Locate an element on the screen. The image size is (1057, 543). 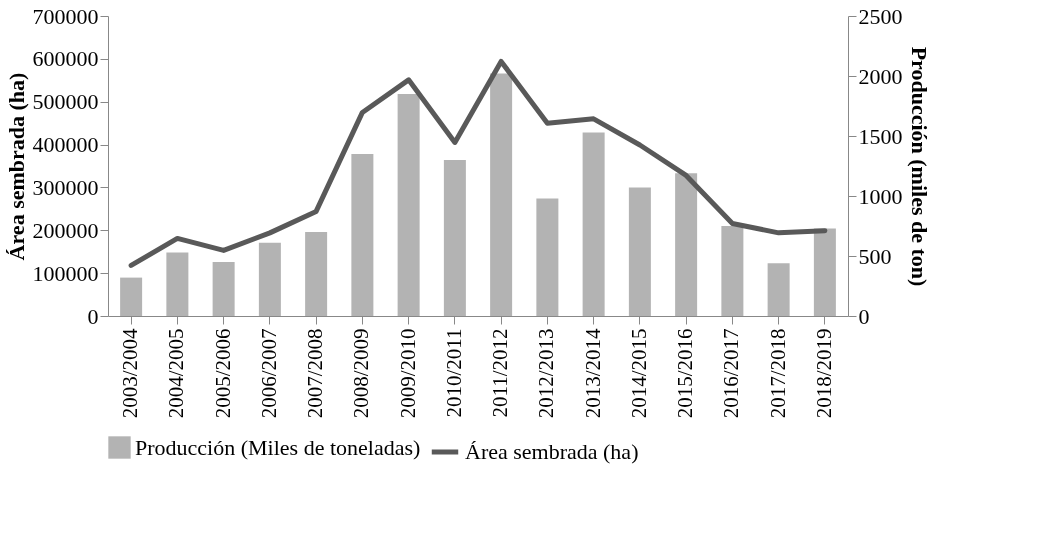
y2-tick-label: 1000 is located at coordinates (880, 196).